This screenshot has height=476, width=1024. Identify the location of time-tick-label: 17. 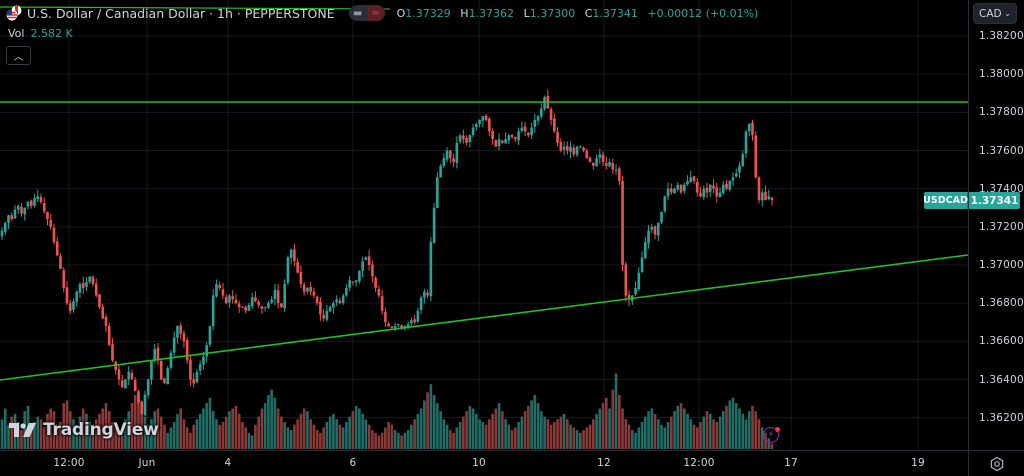
(791, 463).